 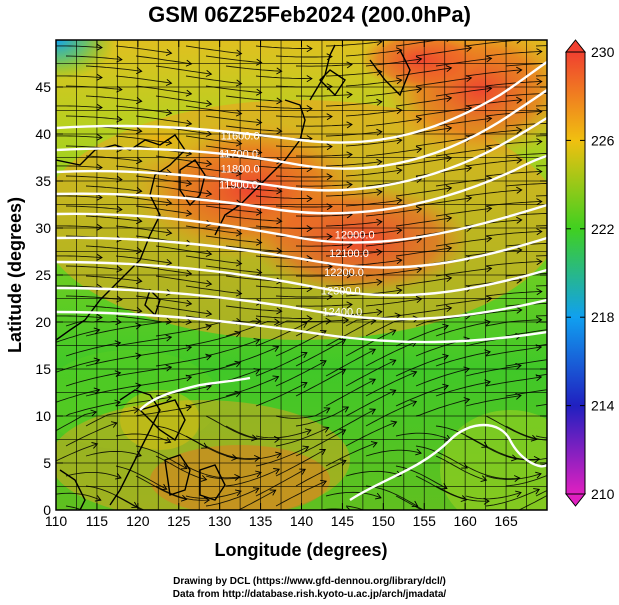 What do you see at coordinates (220, 521) in the screenshot?
I see `x-tick-label: 130` at bounding box center [220, 521].